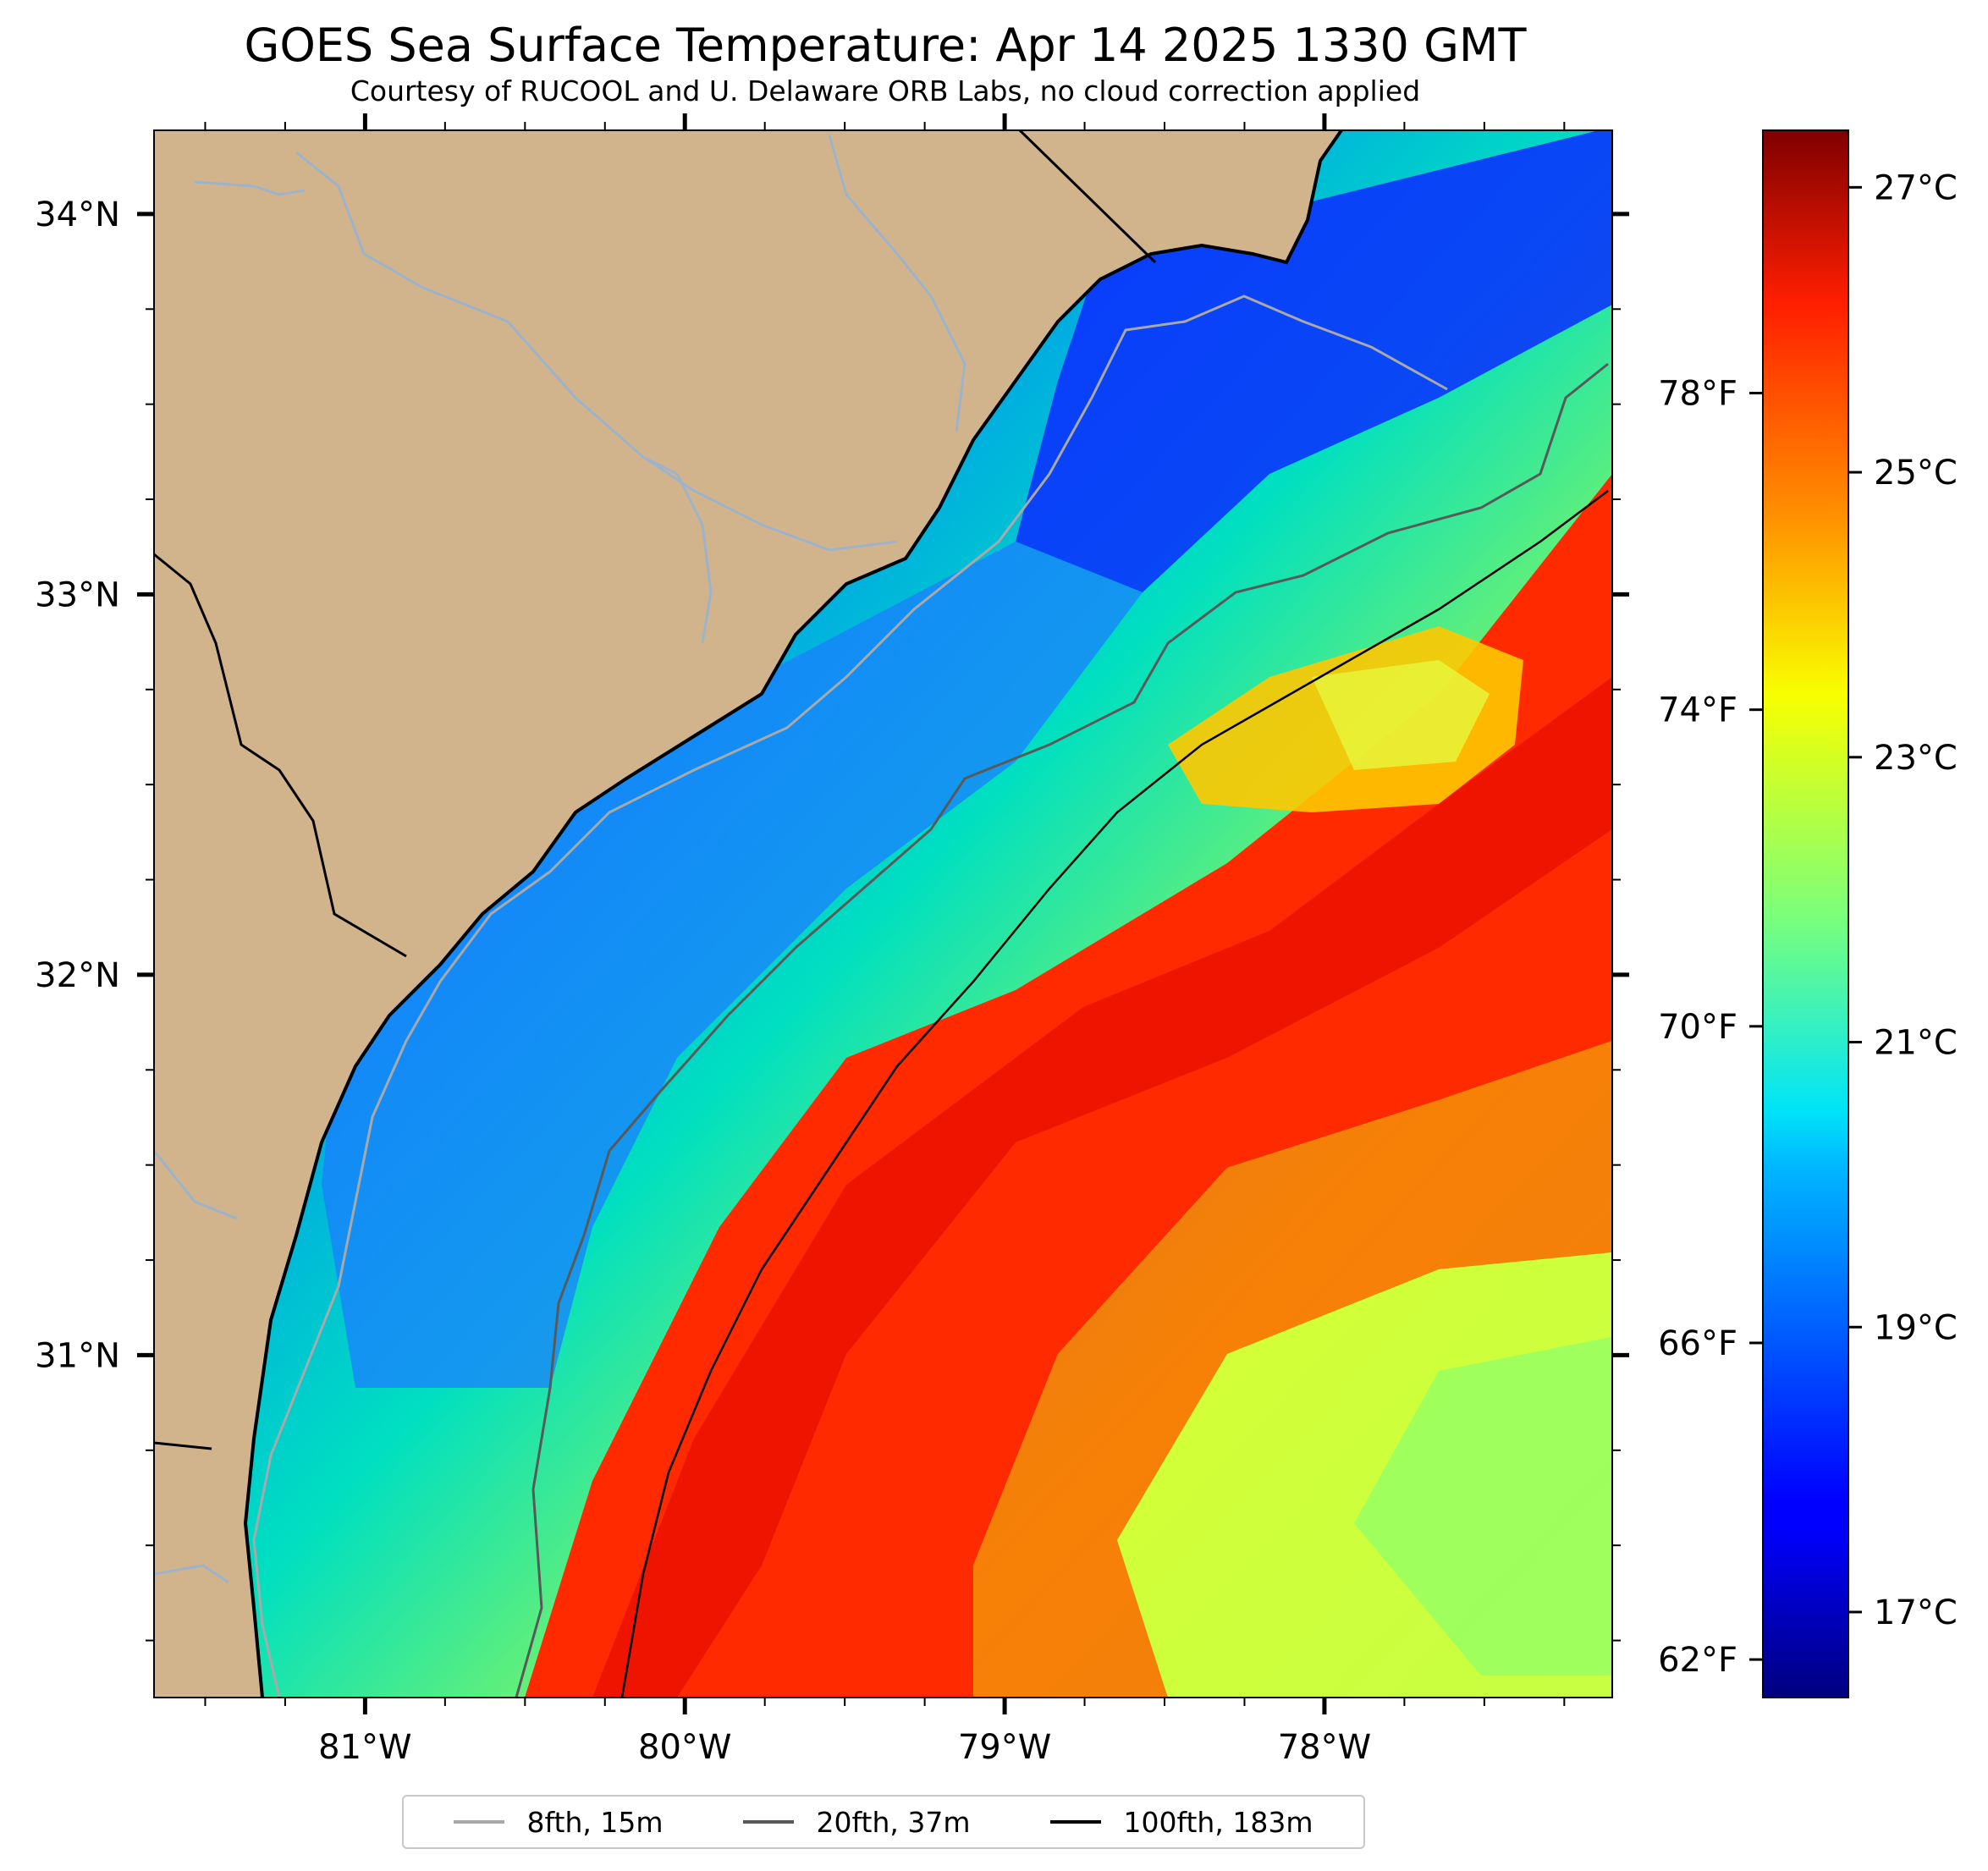  Describe the element at coordinates (1697, 1343) in the screenshot. I see `fahrenheit-tick-label: 66°F` at that location.